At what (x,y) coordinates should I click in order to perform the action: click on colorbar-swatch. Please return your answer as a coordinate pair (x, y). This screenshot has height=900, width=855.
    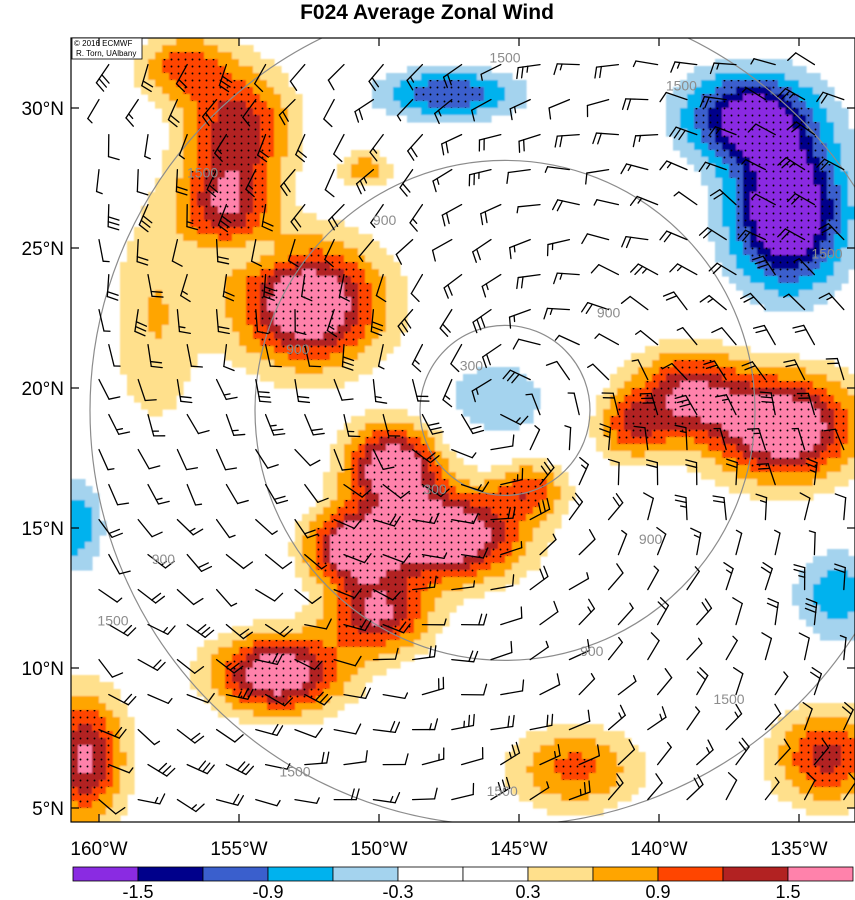
    Looking at the image, I should click on (495, 874).